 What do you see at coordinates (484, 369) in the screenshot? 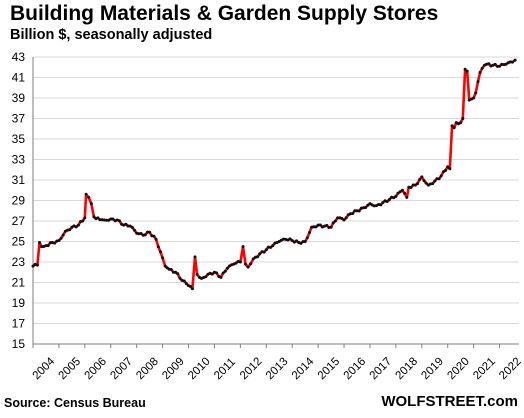
I see `x-tick-label: 2021` at bounding box center [484, 369].